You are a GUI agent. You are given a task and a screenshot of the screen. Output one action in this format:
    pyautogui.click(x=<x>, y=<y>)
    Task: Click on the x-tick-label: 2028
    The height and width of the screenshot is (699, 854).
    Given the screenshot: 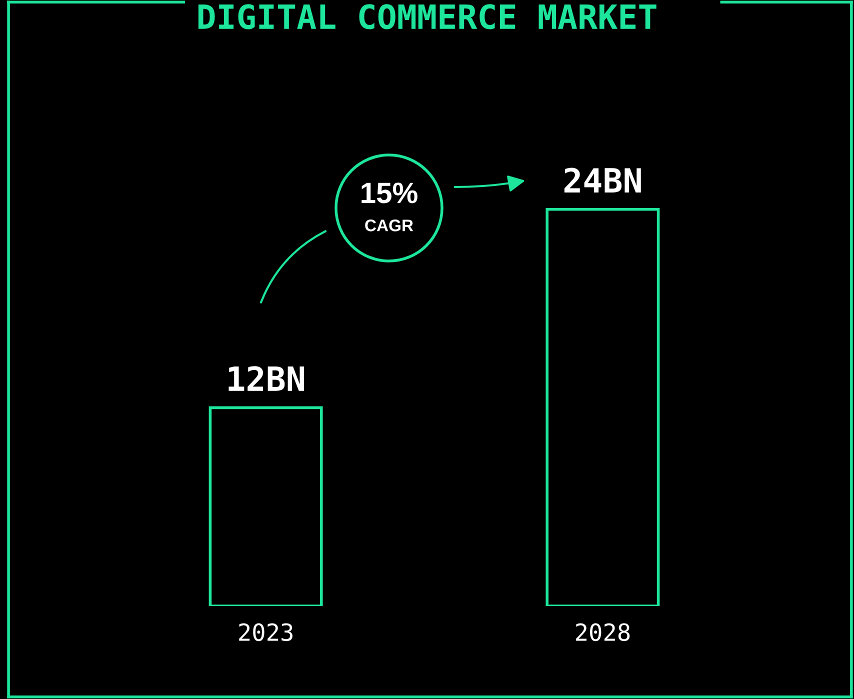 What is the action you would take?
    pyautogui.click(x=603, y=632)
    